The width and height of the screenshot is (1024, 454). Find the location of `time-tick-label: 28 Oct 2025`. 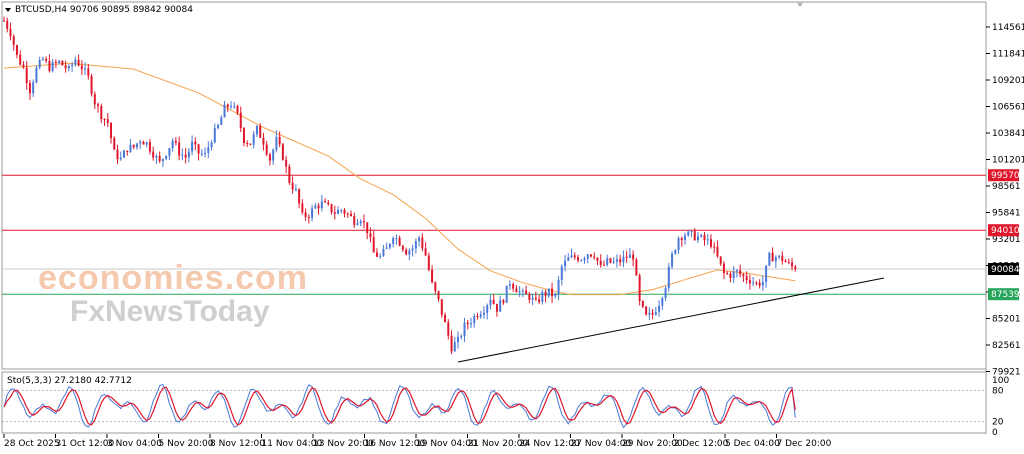

time-tick-label: 28 Oct 2025 is located at coordinates (32, 444).